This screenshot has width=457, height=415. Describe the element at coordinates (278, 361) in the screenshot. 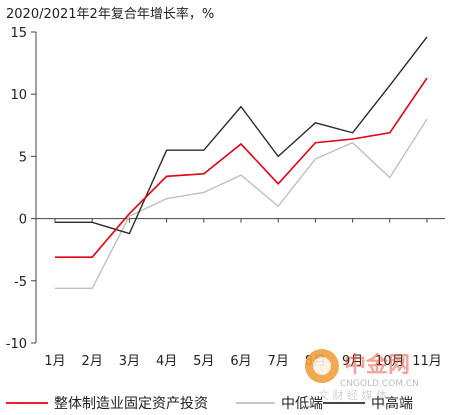

I see `x-tick-label: 7月` at that location.